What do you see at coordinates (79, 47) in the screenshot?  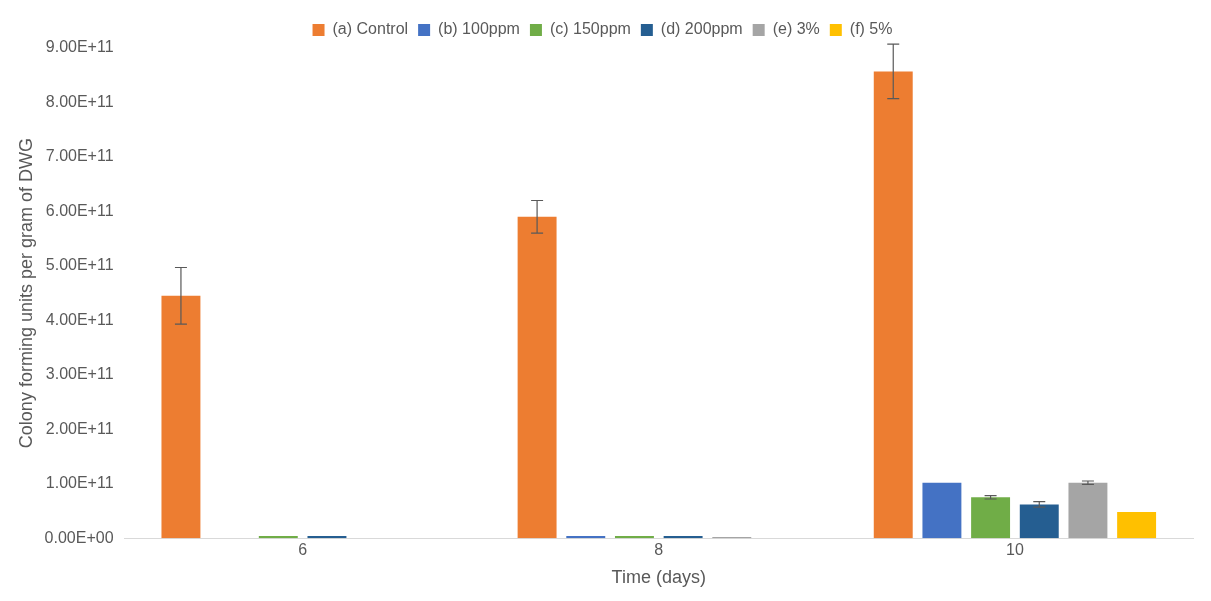 I see `y-tick-label: 9.00E+11` at bounding box center [79, 47].